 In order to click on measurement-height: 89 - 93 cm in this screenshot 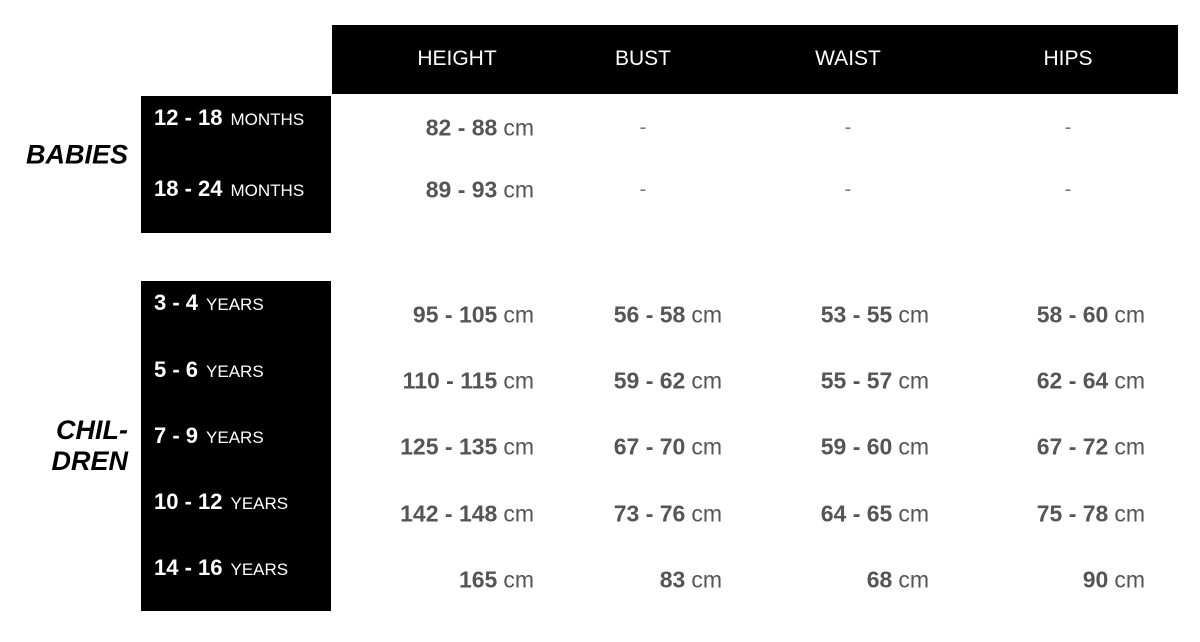, I will do `click(480, 190)`.